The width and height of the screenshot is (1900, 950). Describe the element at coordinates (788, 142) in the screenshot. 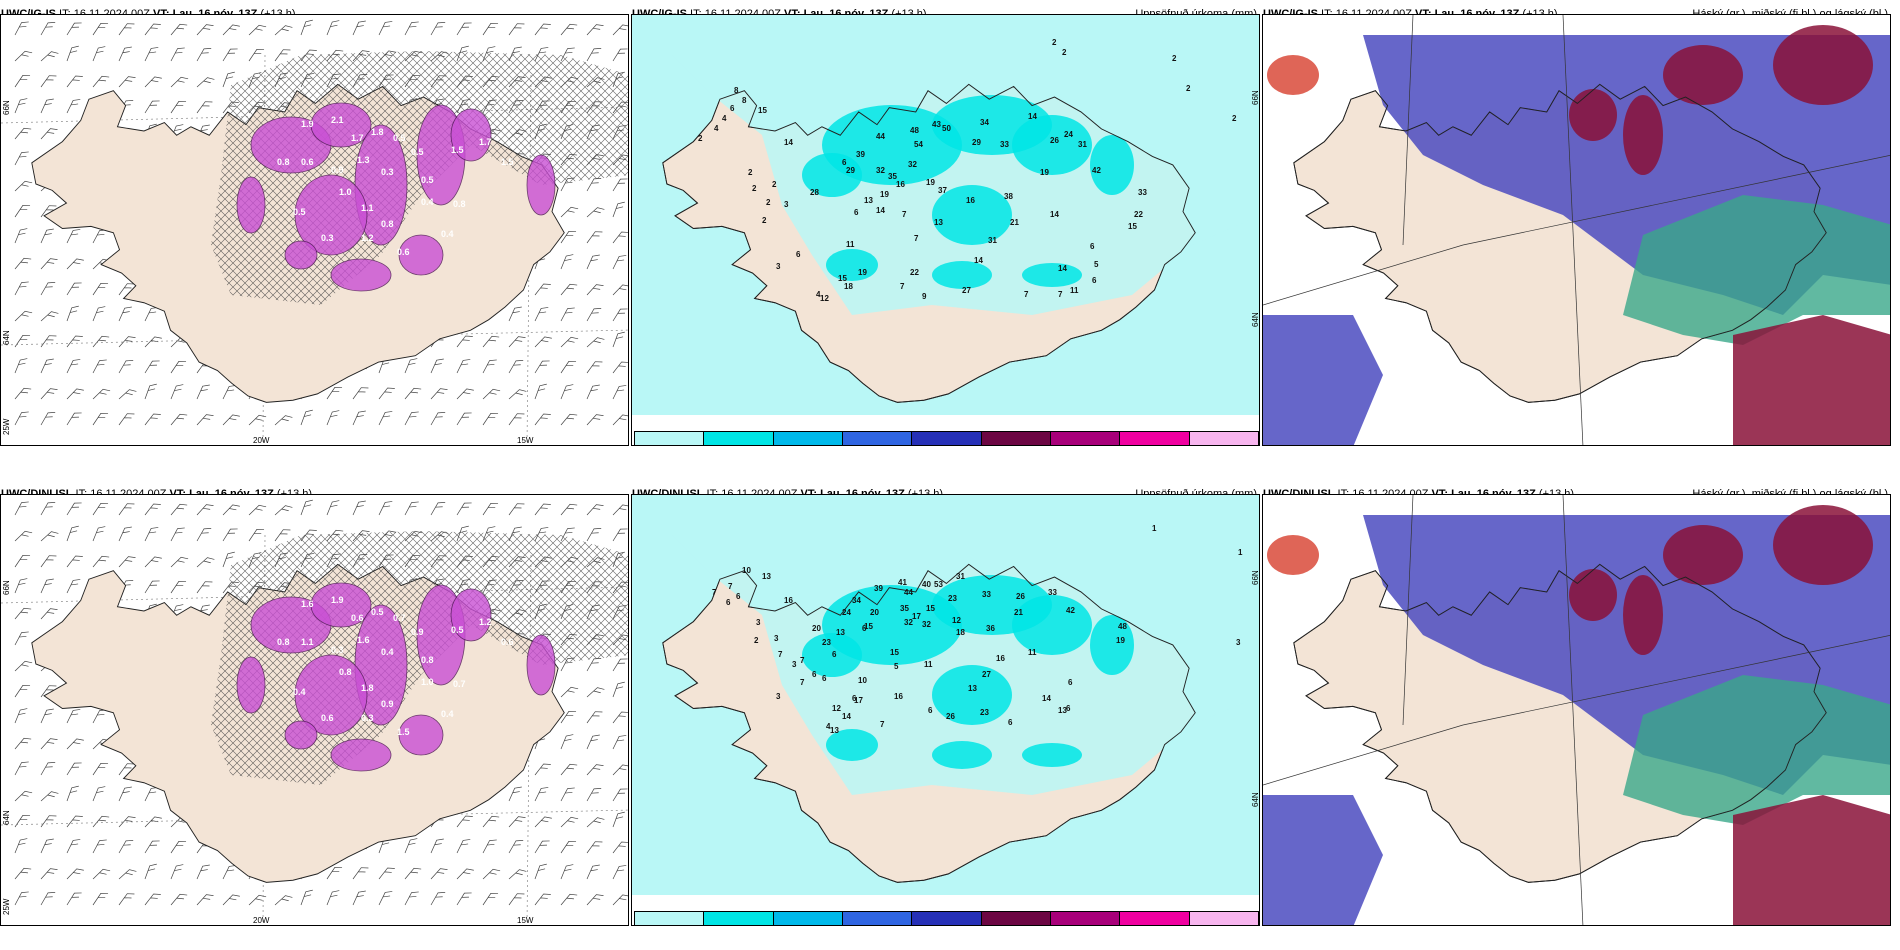

I see `precip-value-label: 14` at that location.